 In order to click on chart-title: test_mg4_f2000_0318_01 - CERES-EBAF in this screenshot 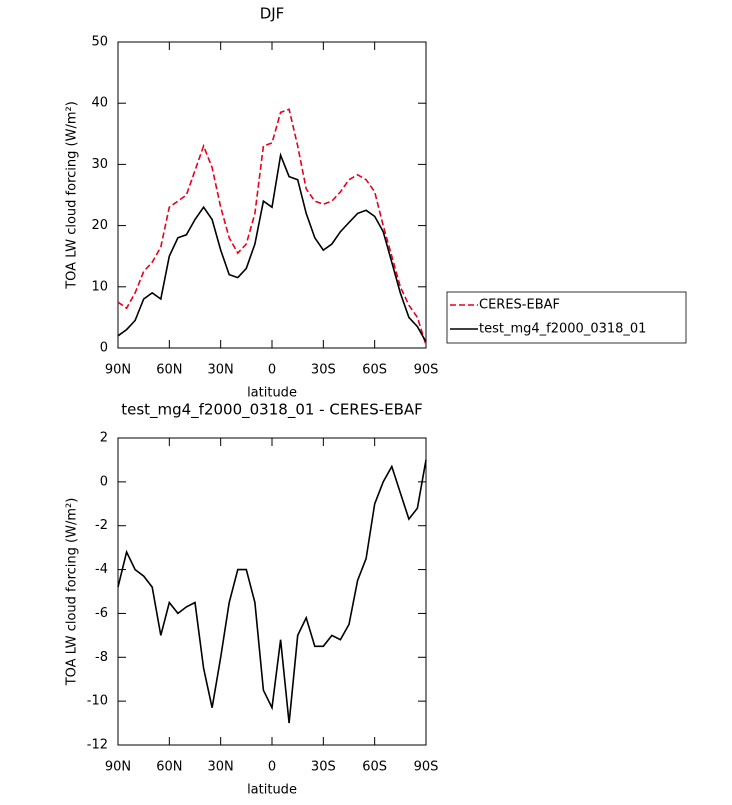, I will do `click(272, 410)`.